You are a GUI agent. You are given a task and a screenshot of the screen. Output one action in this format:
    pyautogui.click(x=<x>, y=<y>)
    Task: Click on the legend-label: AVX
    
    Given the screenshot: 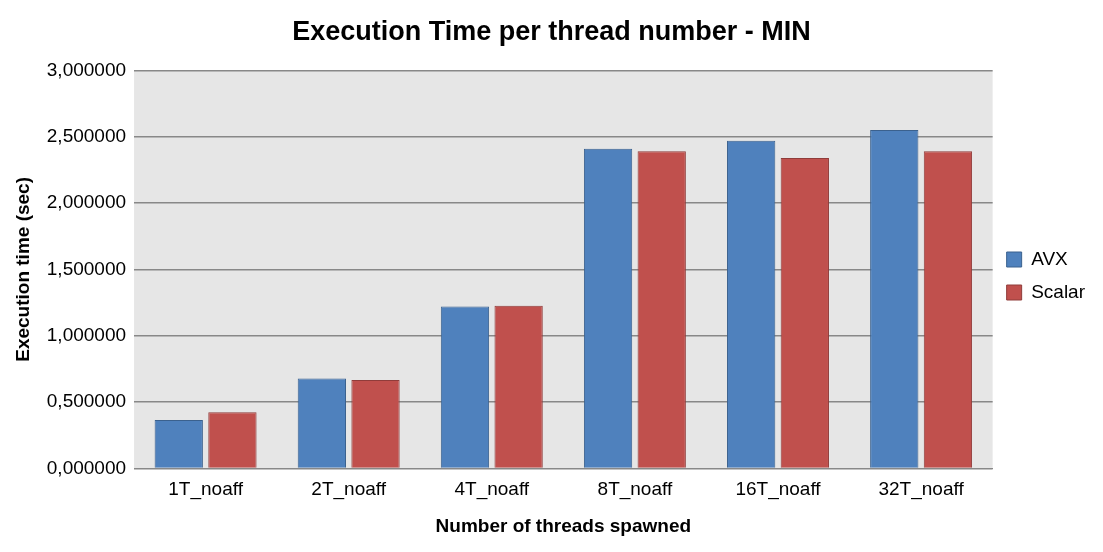 What is the action you would take?
    pyautogui.click(x=1050, y=258)
    